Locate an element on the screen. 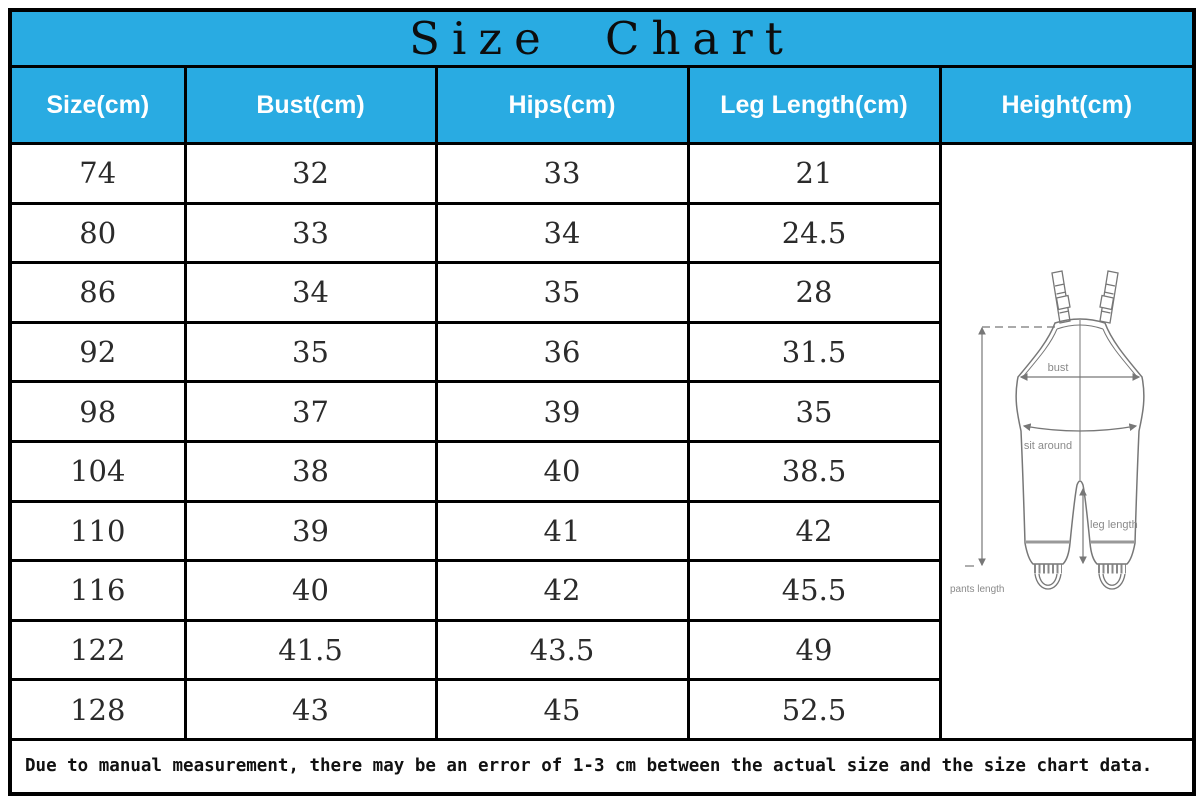 Image resolution: width=1200 pixels, height=801 pixels. table-cell: 41.5 is located at coordinates (310, 650).